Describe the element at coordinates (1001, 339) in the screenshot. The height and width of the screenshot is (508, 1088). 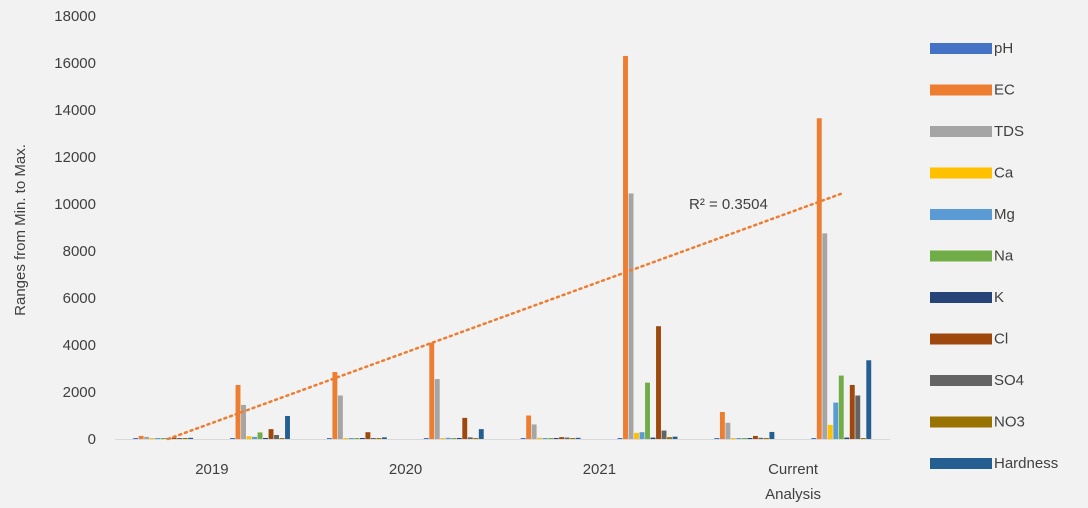
I see `legend-label-cl: Cl` at that location.